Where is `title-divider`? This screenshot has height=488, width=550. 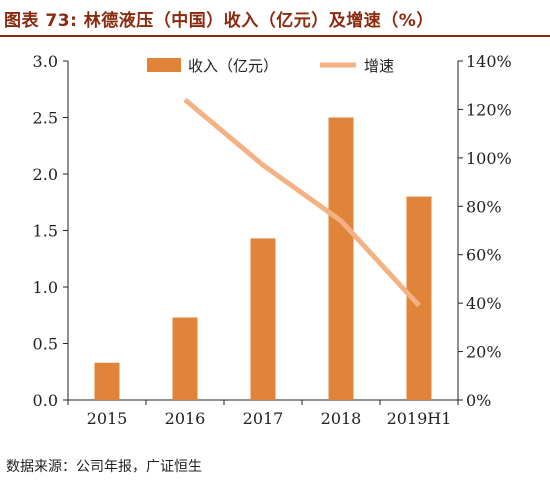 title-divider is located at coordinates (275, 36).